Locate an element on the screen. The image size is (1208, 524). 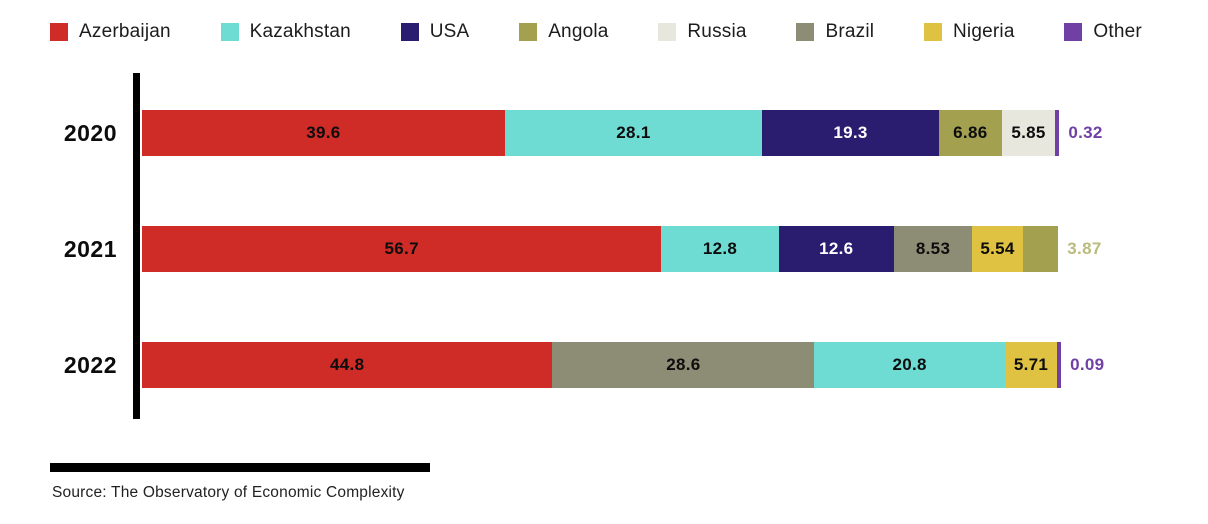
stacked-bar: 39.6 28.1 19.3 6.86 5.85 is located at coordinates (601, 133).